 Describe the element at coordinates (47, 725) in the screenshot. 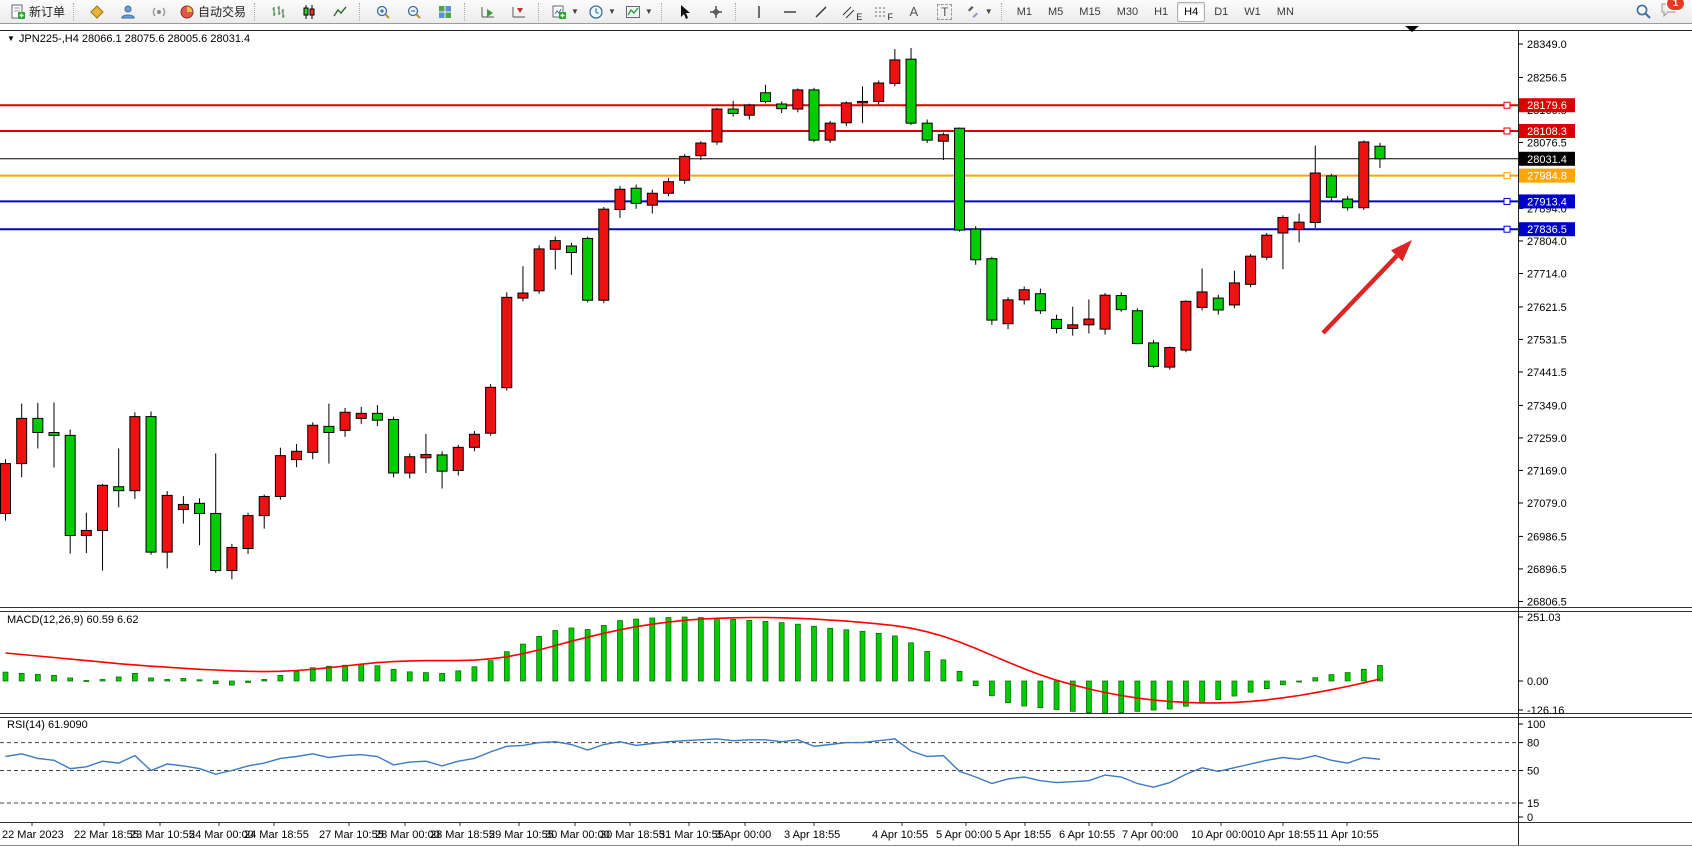

I see `rsi-indicator-label: RSI(14) 61.9090` at that location.